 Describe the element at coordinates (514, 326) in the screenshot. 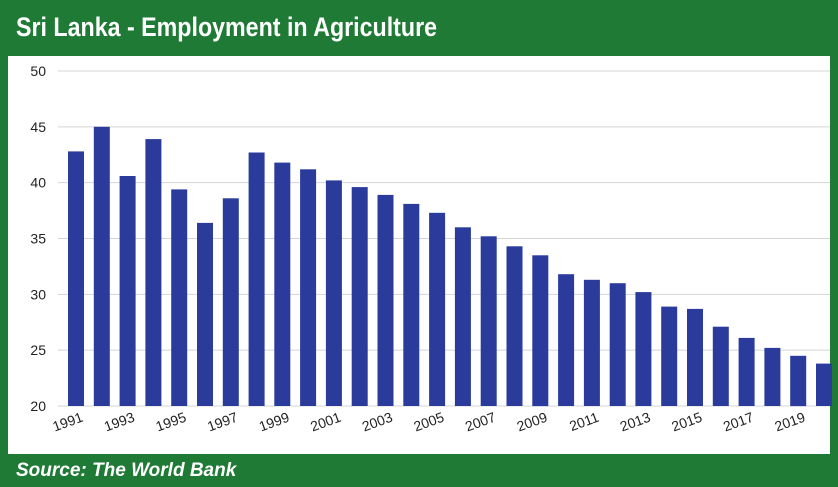

I see `bar-2008` at that location.